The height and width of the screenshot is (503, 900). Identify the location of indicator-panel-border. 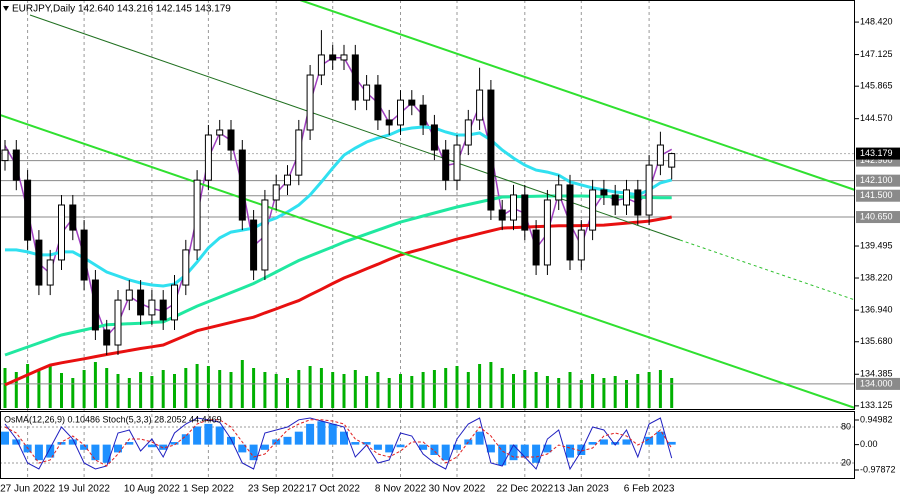
(427, 445).